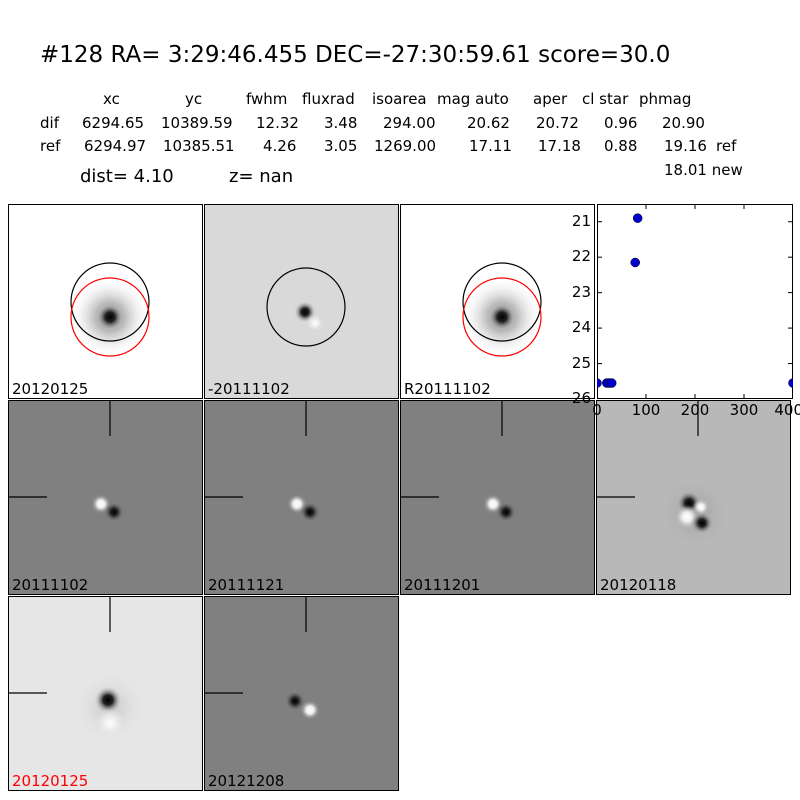 This screenshot has height=800, width=800. I want to click on row-ref-xc: 6294.97, so click(115, 146).